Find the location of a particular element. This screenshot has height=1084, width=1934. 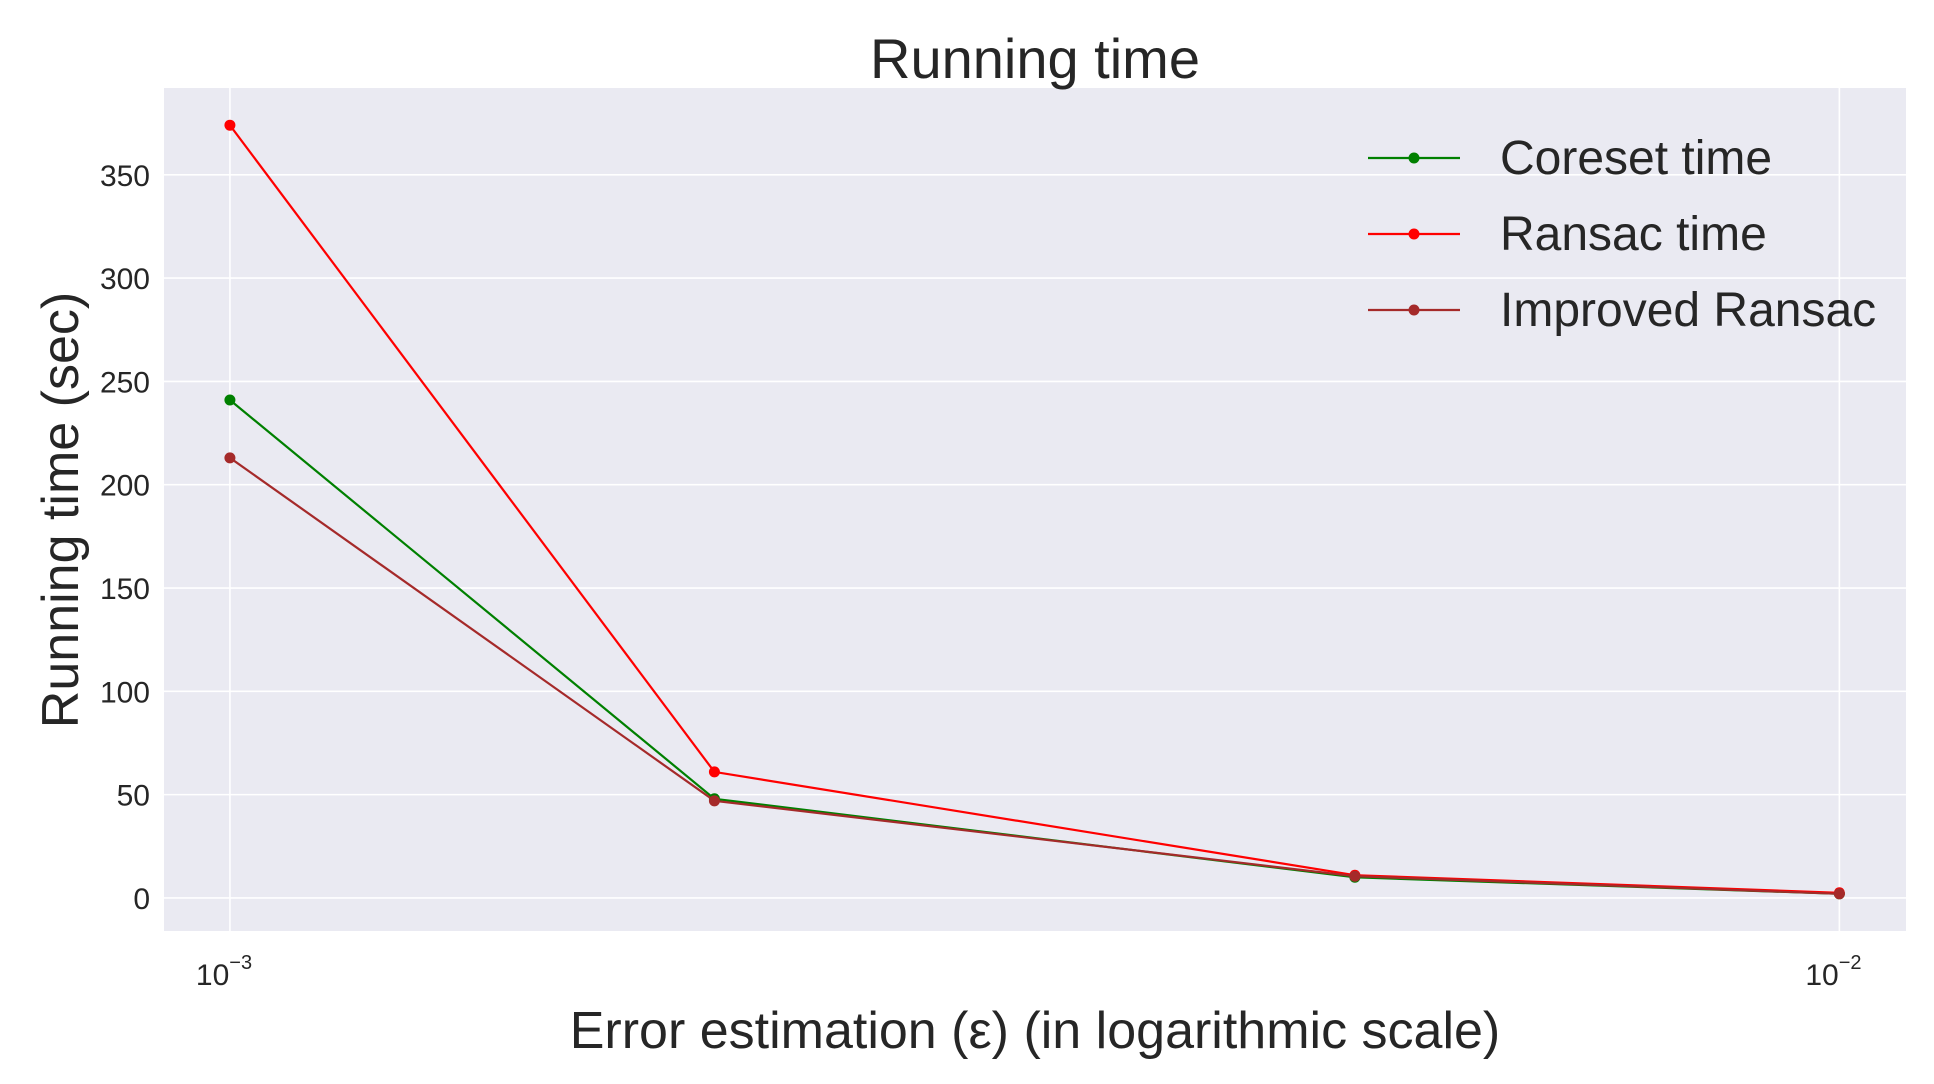

y-tick-label: 350 is located at coordinates (125, 176).